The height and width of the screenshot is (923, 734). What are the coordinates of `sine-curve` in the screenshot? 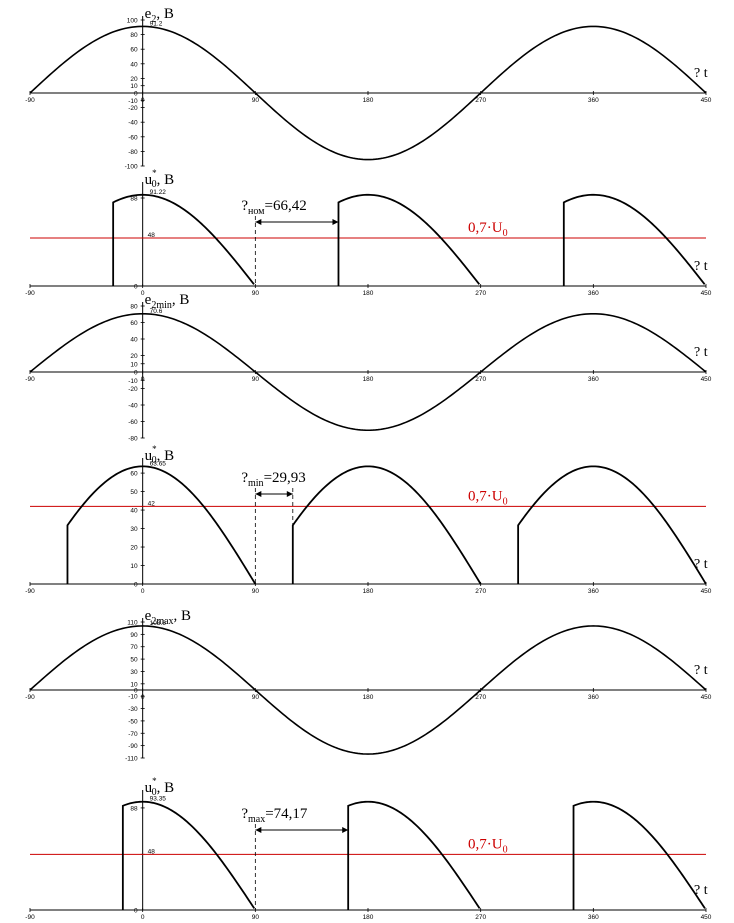 It's located at (368, 372).